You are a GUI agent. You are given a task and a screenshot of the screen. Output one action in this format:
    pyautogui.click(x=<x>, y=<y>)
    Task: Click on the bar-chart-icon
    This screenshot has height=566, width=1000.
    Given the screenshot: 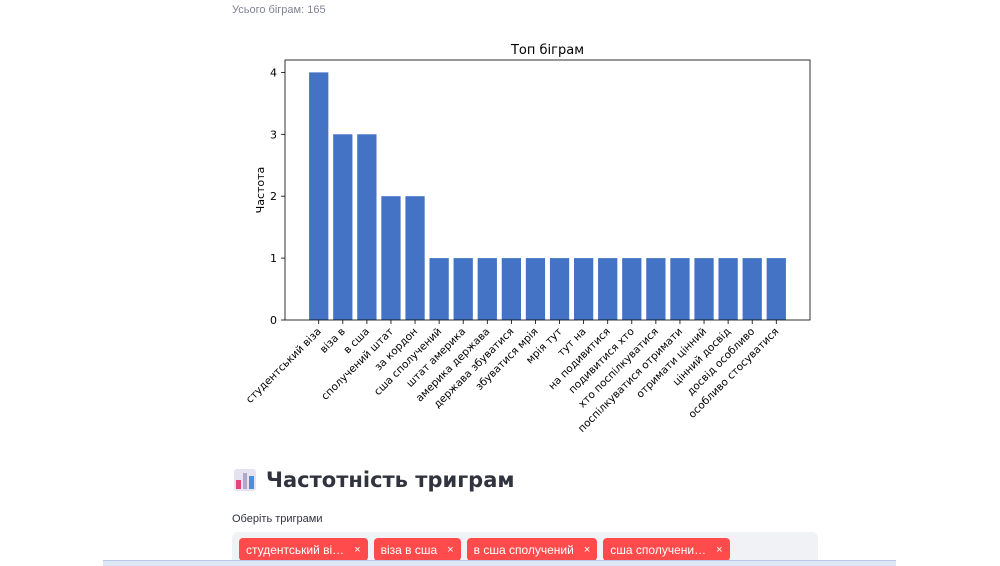 What is the action you would take?
    pyautogui.click(x=245, y=480)
    